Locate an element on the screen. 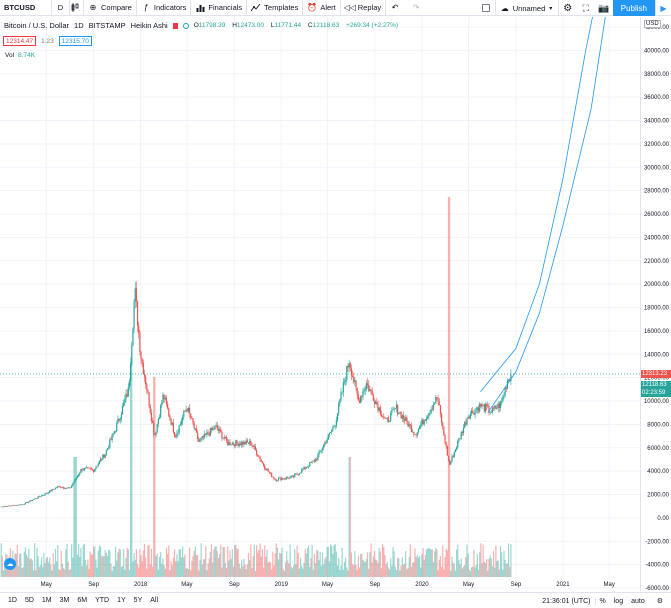 The image size is (671, 608). symbol-search: BTCUSD is located at coordinates (26, 8).